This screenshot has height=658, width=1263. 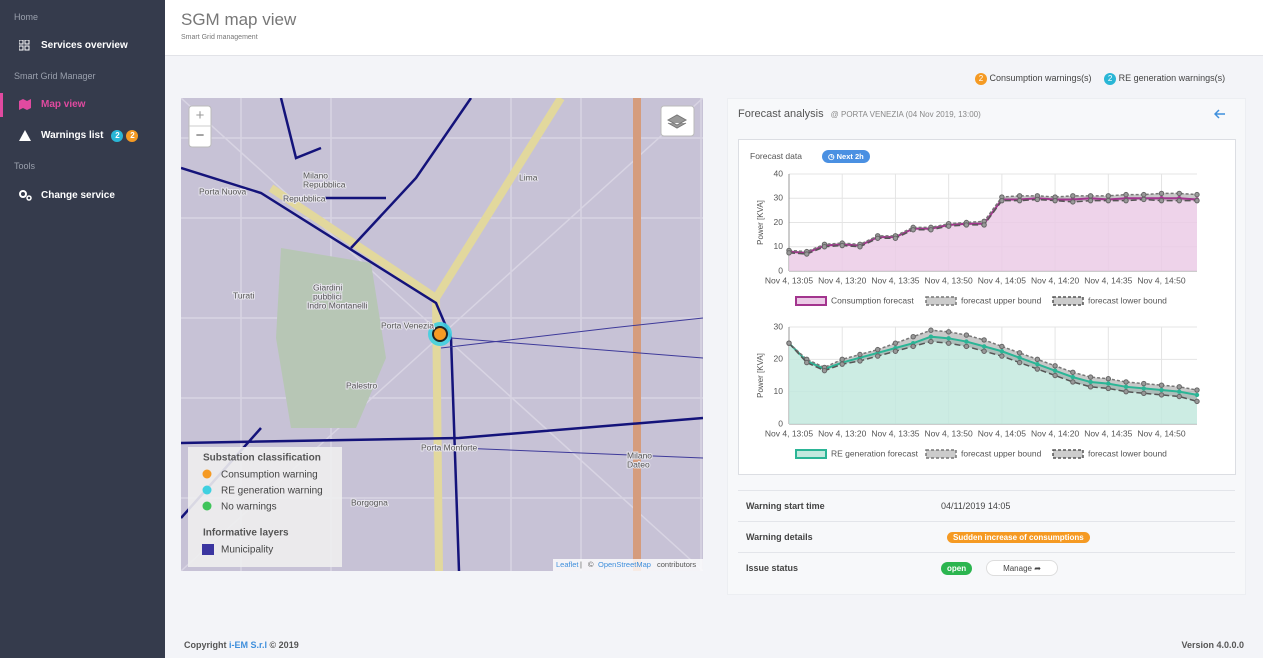 What do you see at coordinates (1127, 300) in the screenshot?
I see `legend-label: forecast lower bound` at bounding box center [1127, 300].